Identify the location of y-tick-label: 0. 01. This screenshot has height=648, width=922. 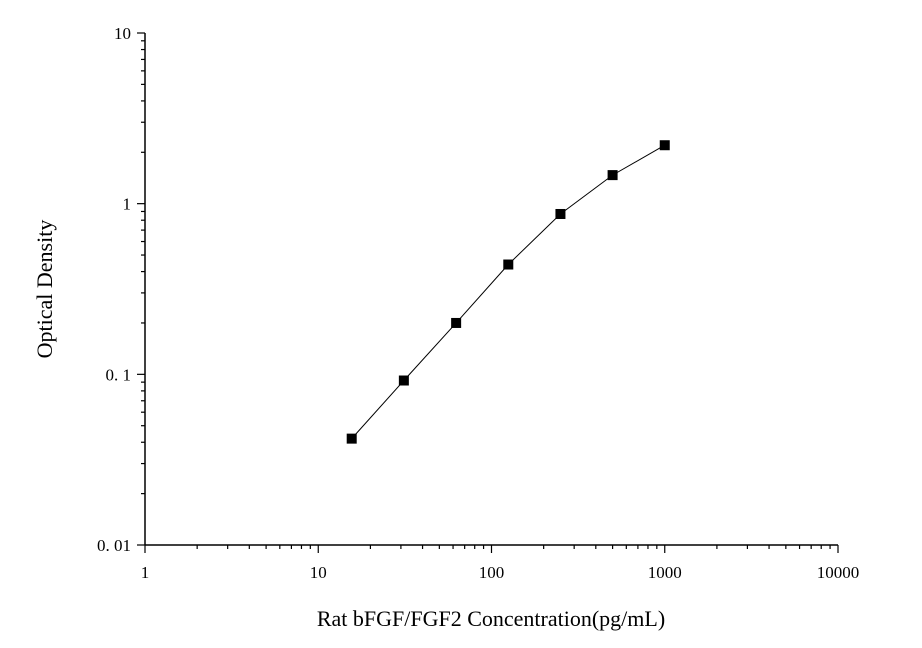
(114, 545).